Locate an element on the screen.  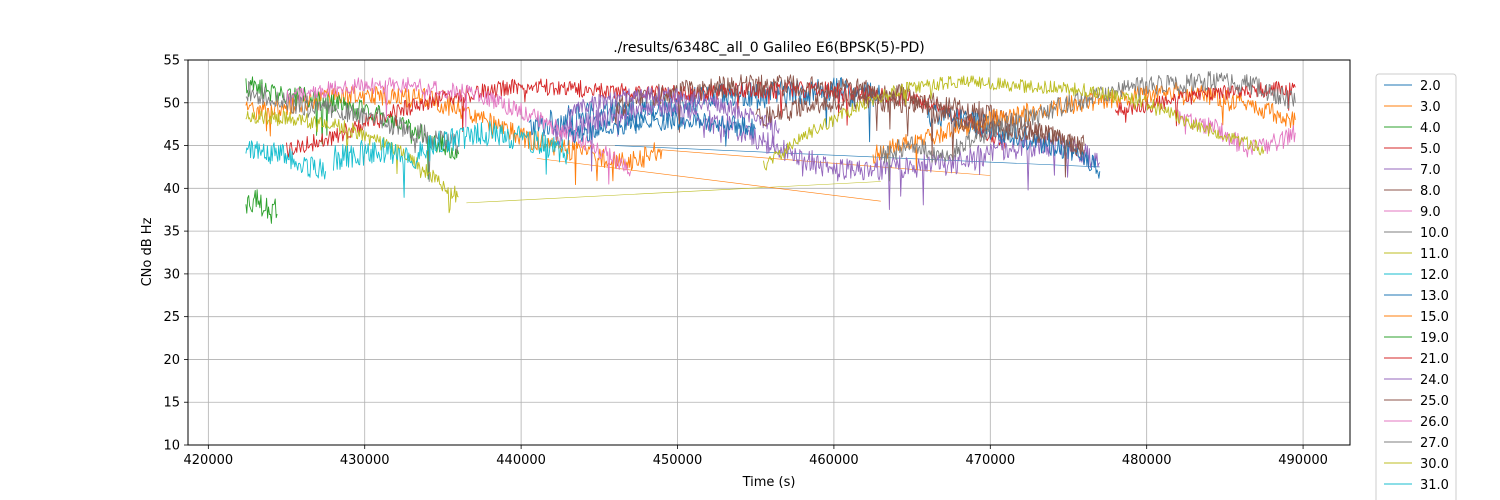
legend-label: 26.0 is located at coordinates (1434, 422).